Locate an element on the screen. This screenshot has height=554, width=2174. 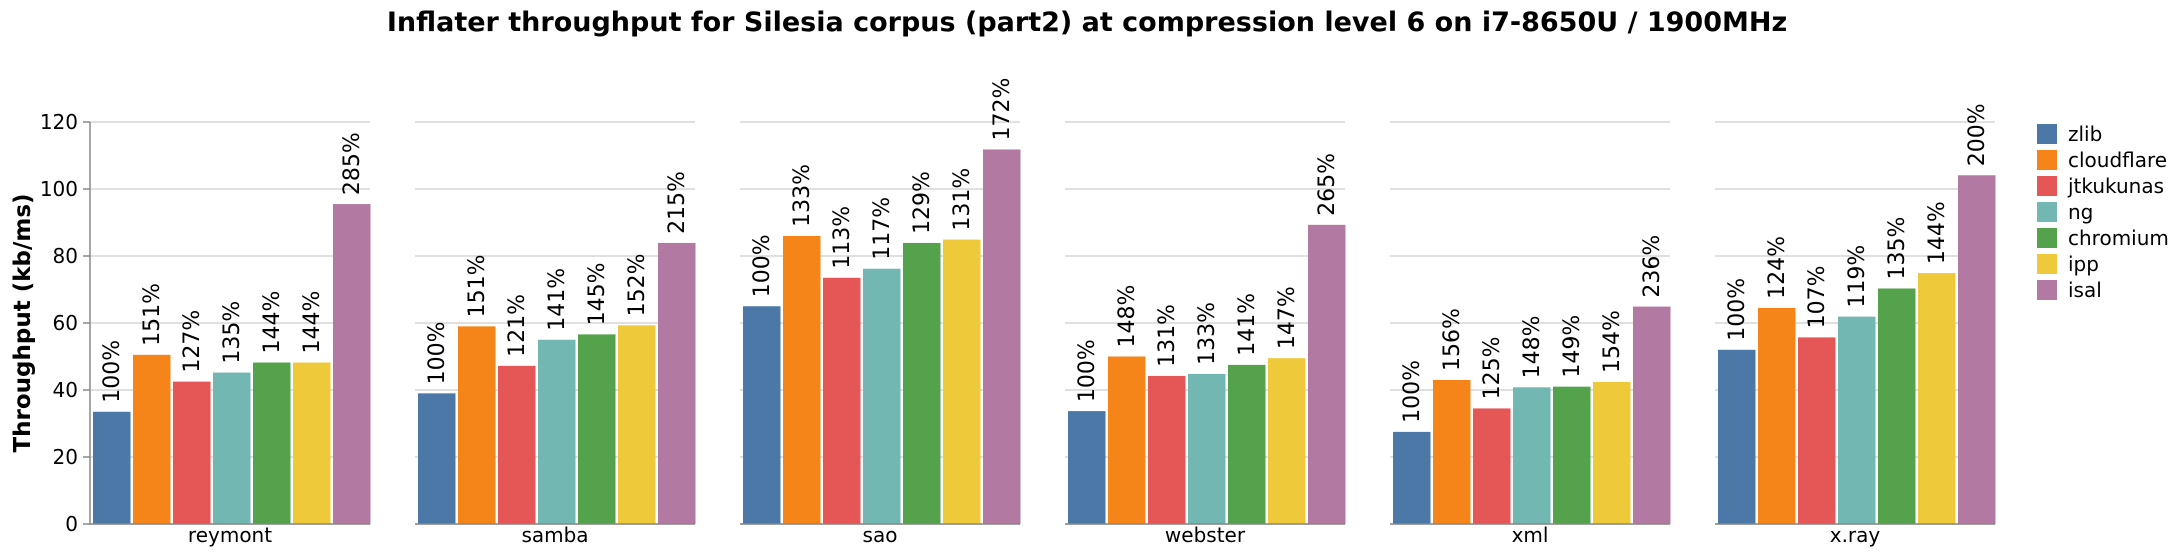
legend-label: isal is located at coordinates (2085, 290).